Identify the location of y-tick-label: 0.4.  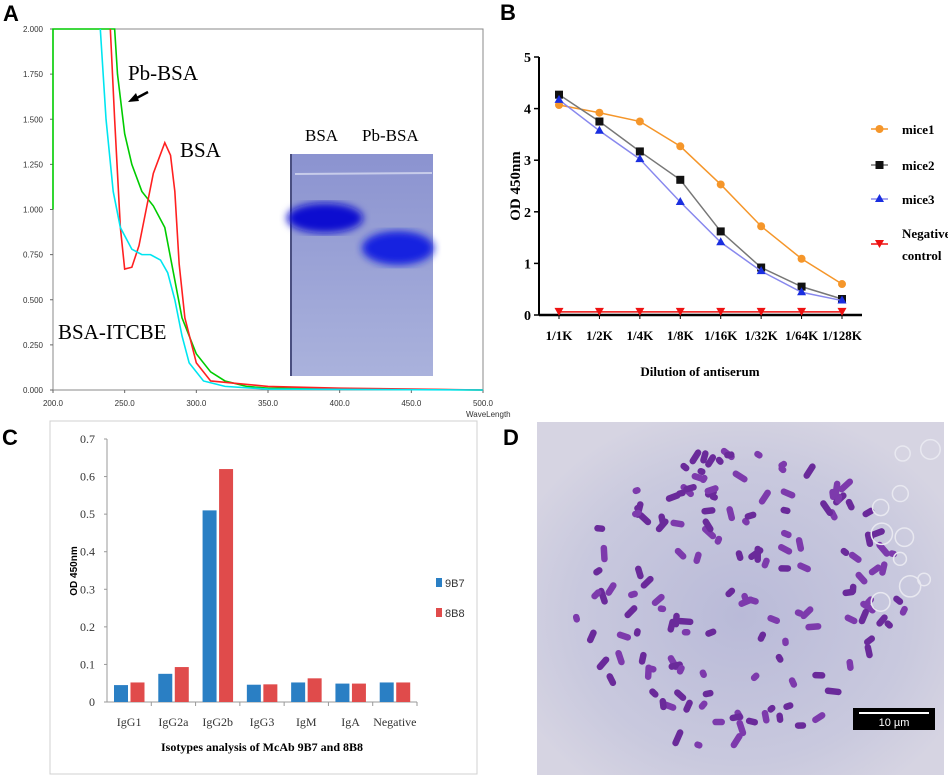
(87, 552).